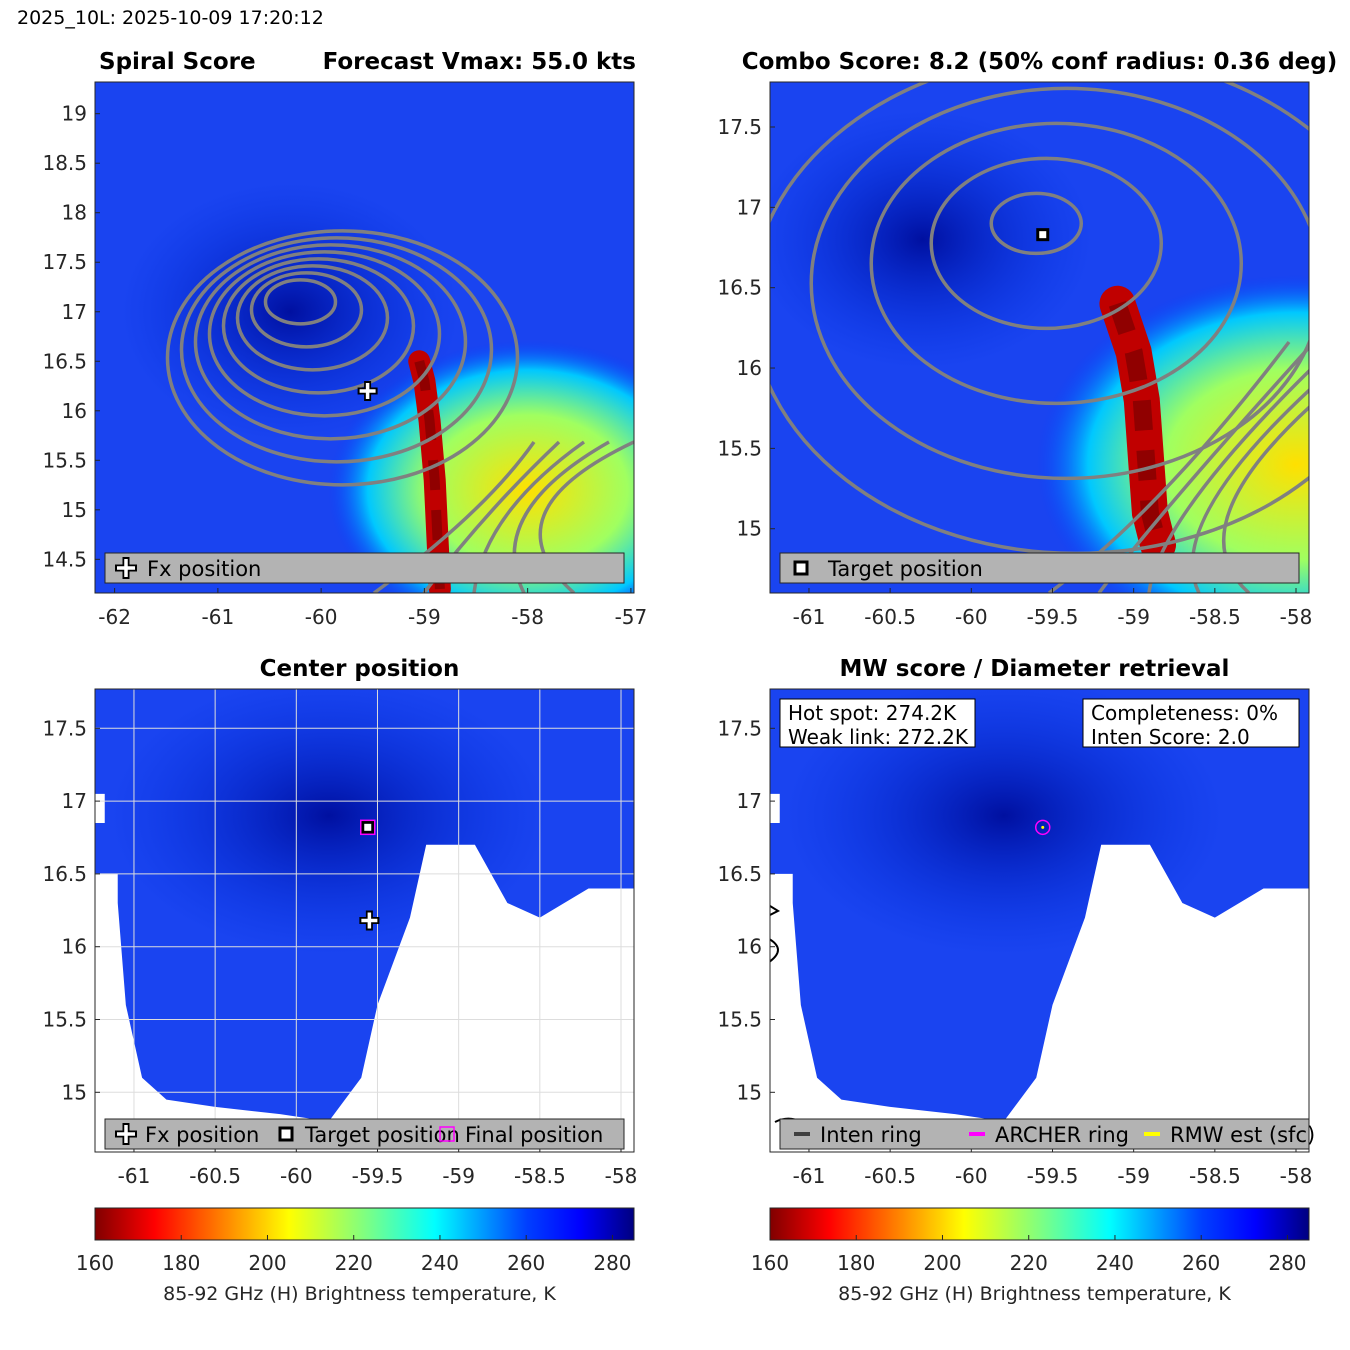 This screenshot has height=1350, width=1350. Describe the element at coordinates (872, 713) in the screenshot. I see `annotation-text: Hot spot: 274.2K` at that location.